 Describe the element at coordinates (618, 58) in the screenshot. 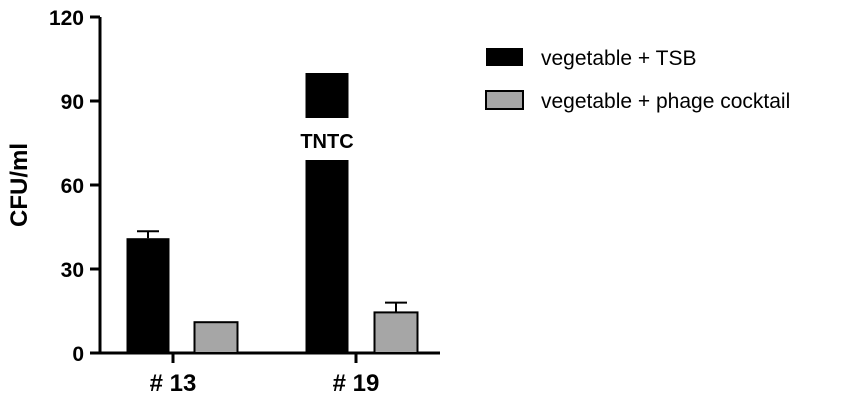

I see `legend-label: vegetable + TSB` at that location.